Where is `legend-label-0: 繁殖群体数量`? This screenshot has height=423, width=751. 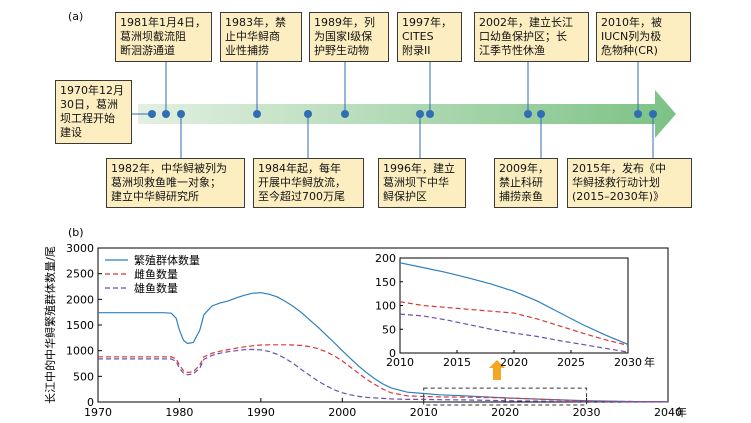
legend-label-0: 繁殖群体数量 is located at coordinates (167, 260).